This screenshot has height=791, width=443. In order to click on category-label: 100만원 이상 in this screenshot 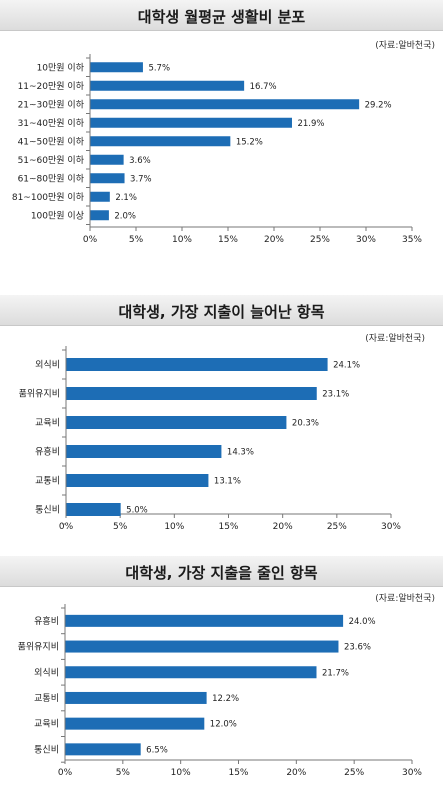, I will do `click(57, 215)`.